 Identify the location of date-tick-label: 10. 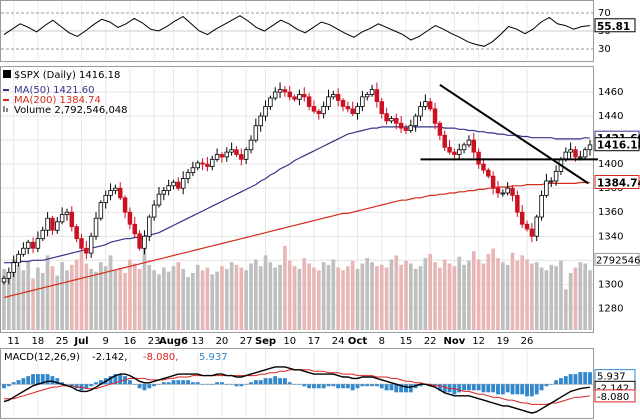
(289, 341).